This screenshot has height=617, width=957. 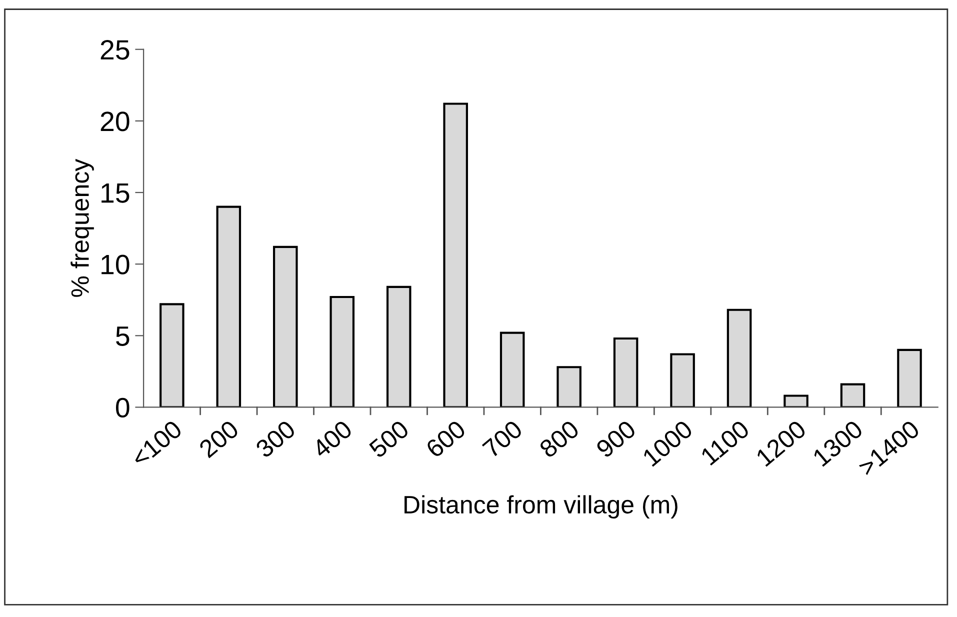 I want to click on x-tick-label: 900, so click(x=616, y=438).